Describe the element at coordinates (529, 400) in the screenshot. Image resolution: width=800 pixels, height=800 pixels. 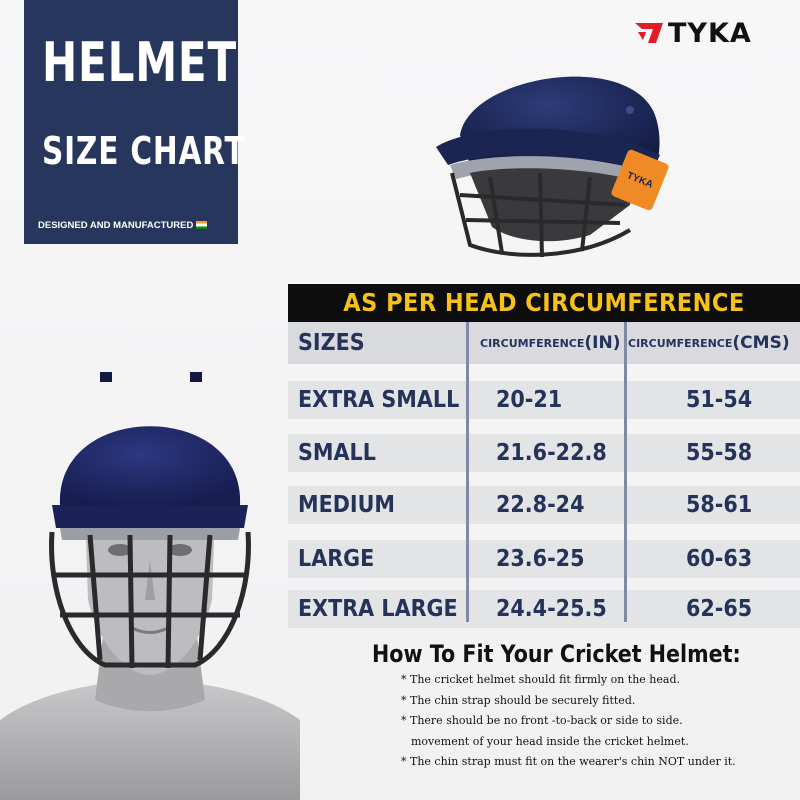
I see `inches-cell: 20-21` at that location.